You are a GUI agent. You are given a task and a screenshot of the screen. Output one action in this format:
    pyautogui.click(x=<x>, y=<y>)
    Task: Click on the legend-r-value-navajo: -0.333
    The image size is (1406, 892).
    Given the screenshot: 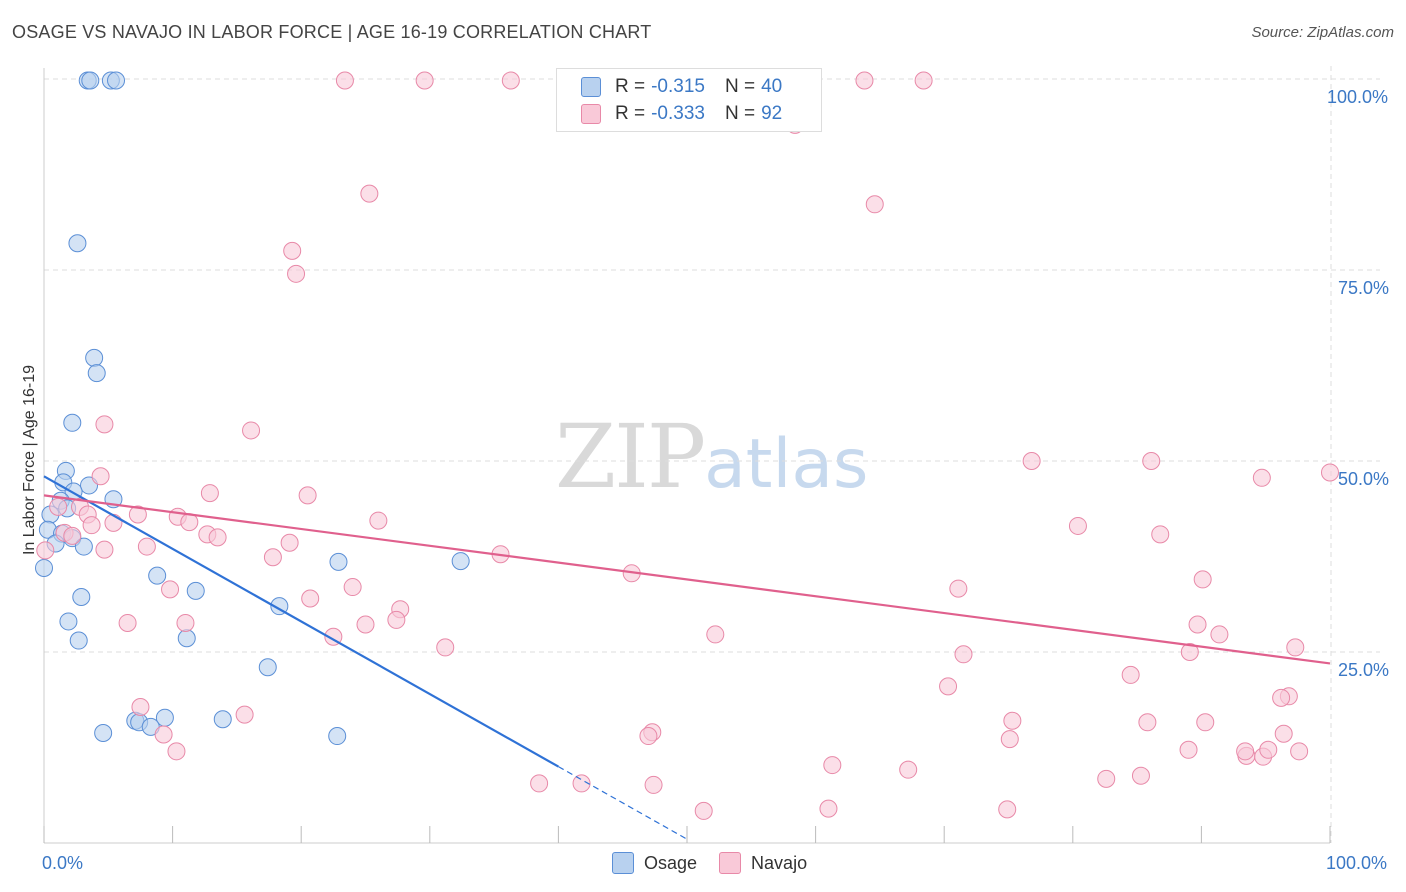 What is the action you would take?
    pyautogui.click(x=678, y=113)
    